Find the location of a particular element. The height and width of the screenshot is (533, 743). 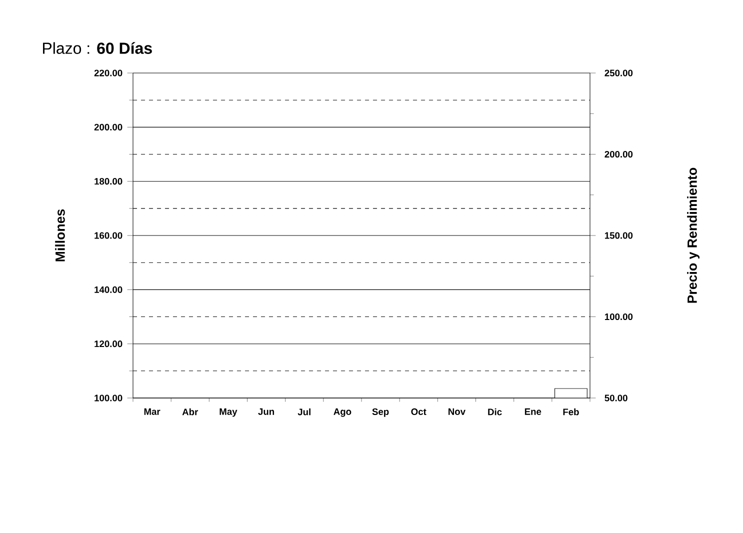

x-tick-label: Nov is located at coordinates (457, 411).